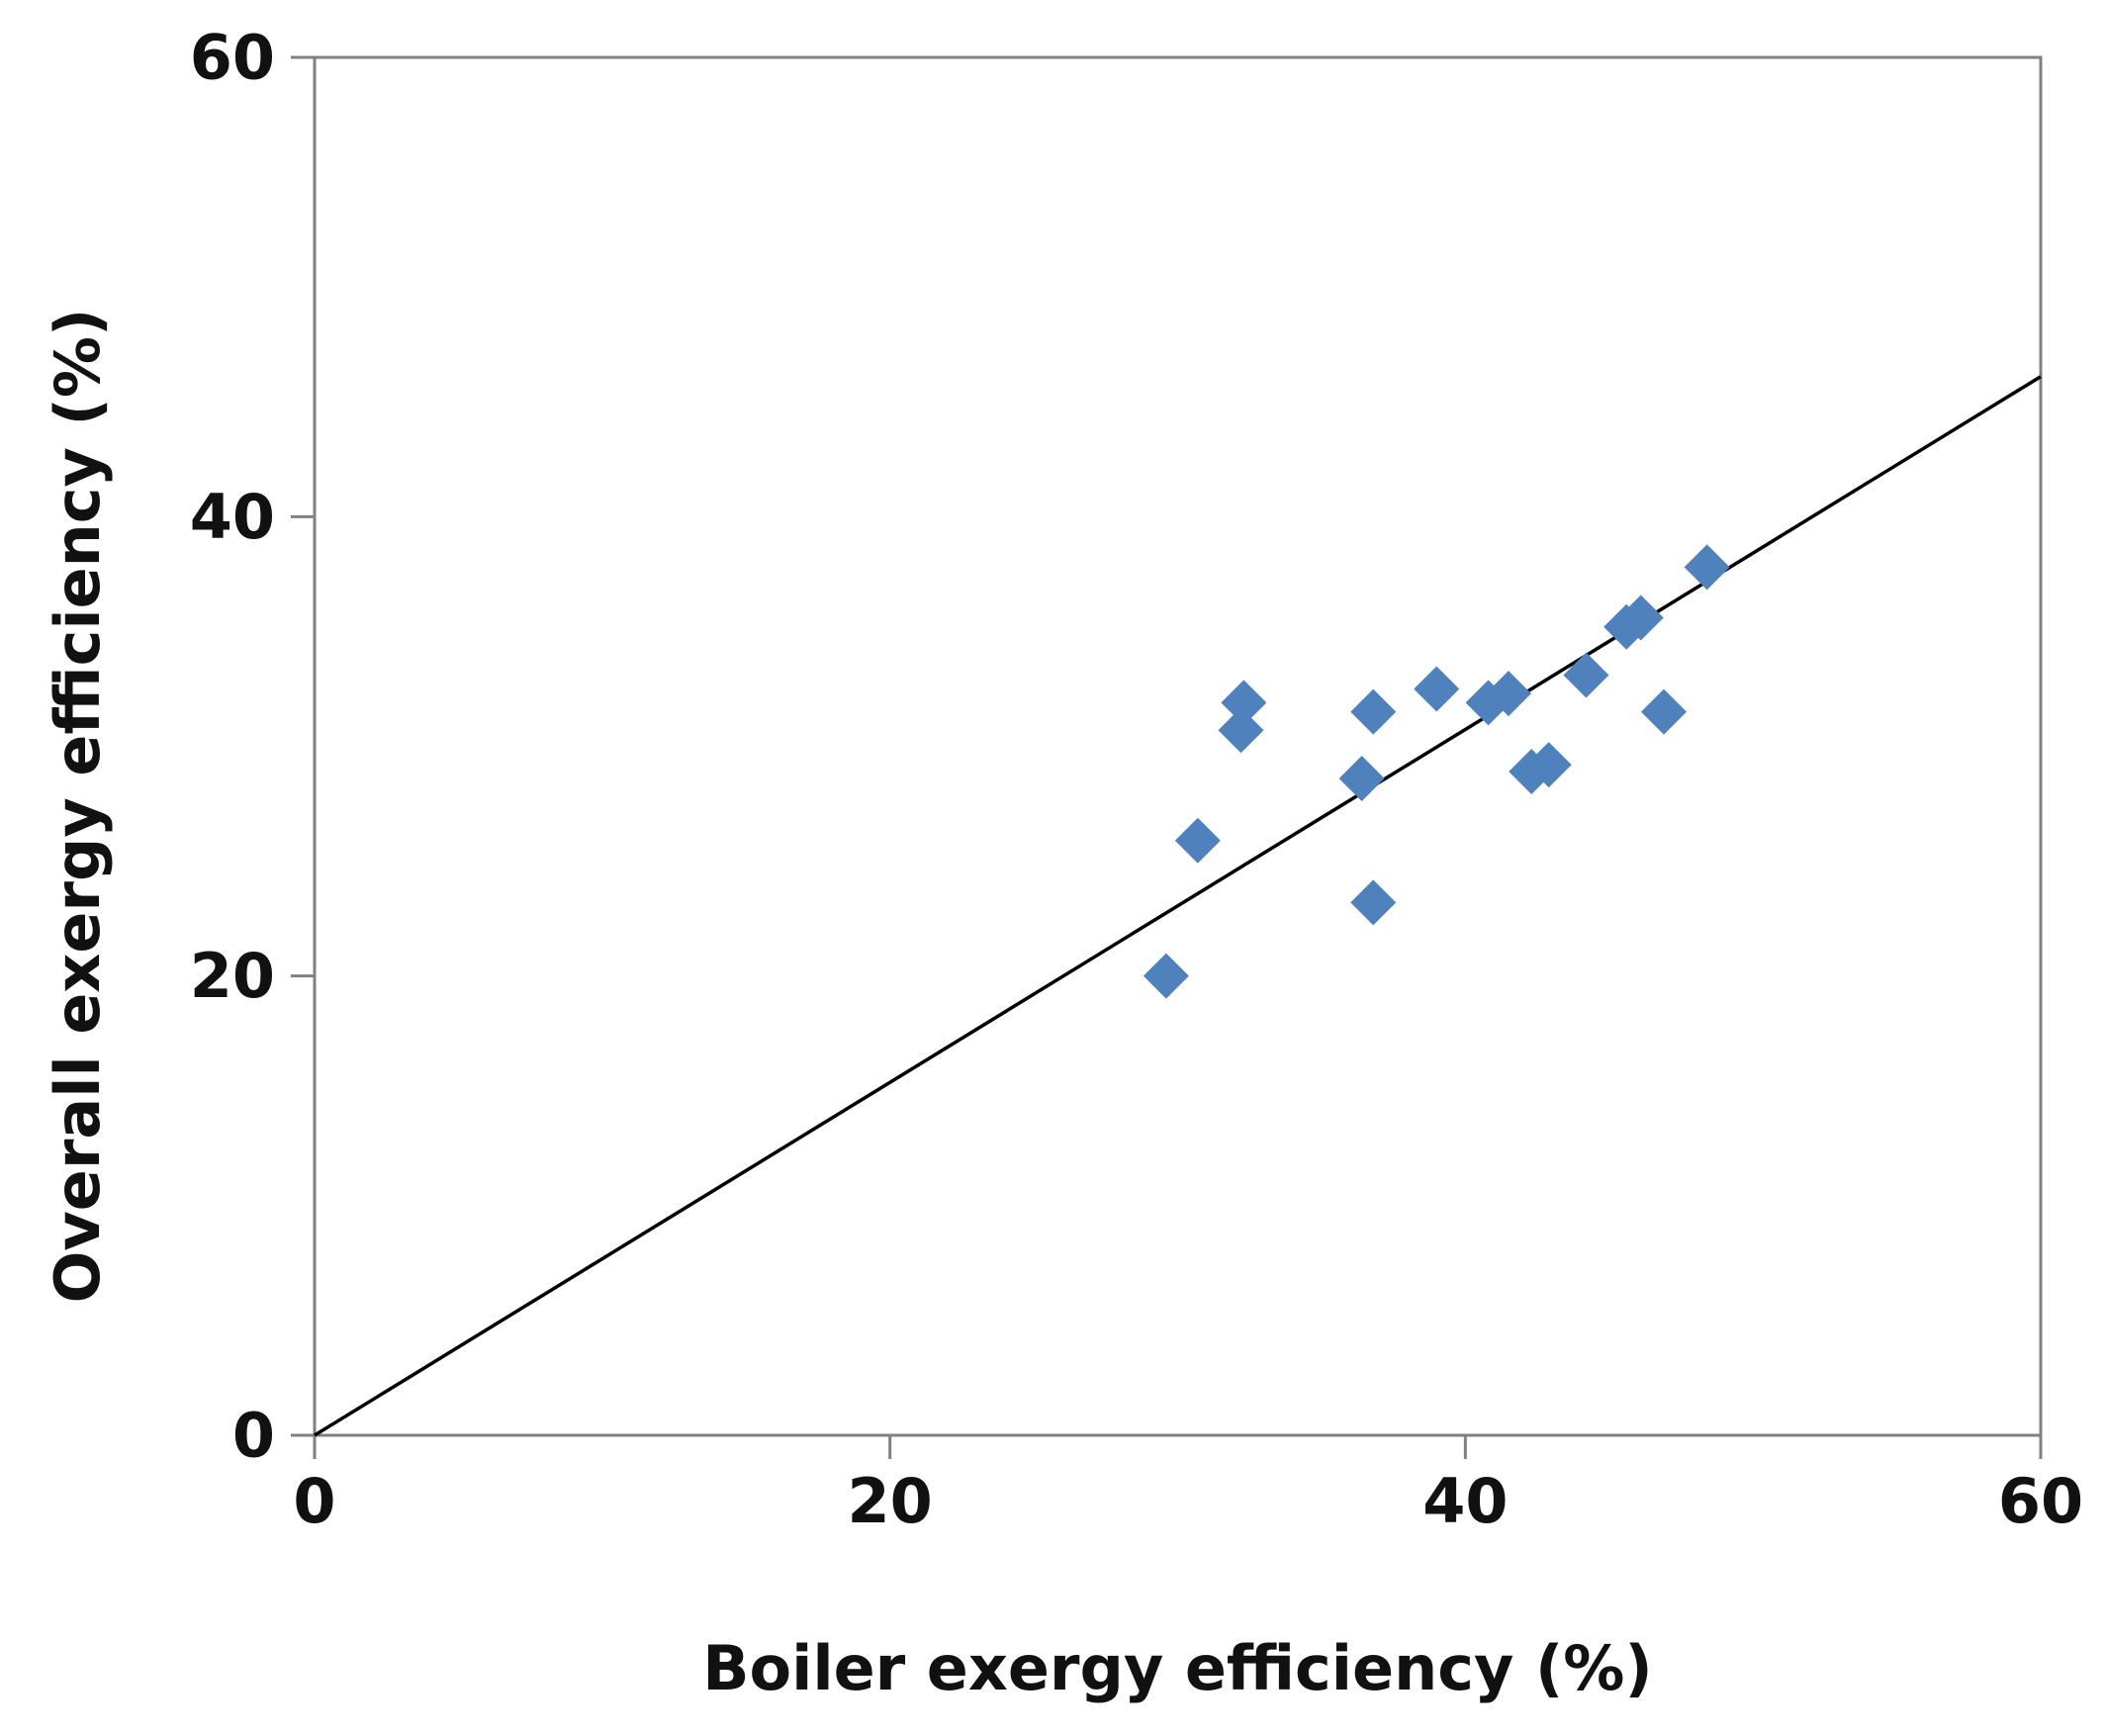  What do you see at coordinates (2040, 1501) in the screenshot?
I see `x-tick-label: 60` at bounding box center [2040, 1501].